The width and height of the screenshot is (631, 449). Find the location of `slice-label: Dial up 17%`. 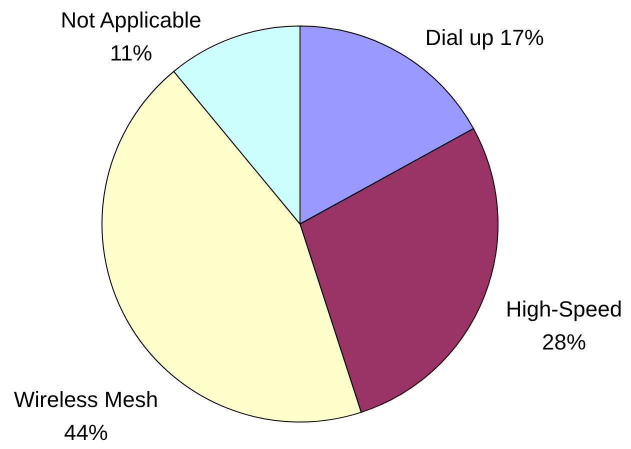

slice-label: Dial up 17% is located at coordinates (484, 37).